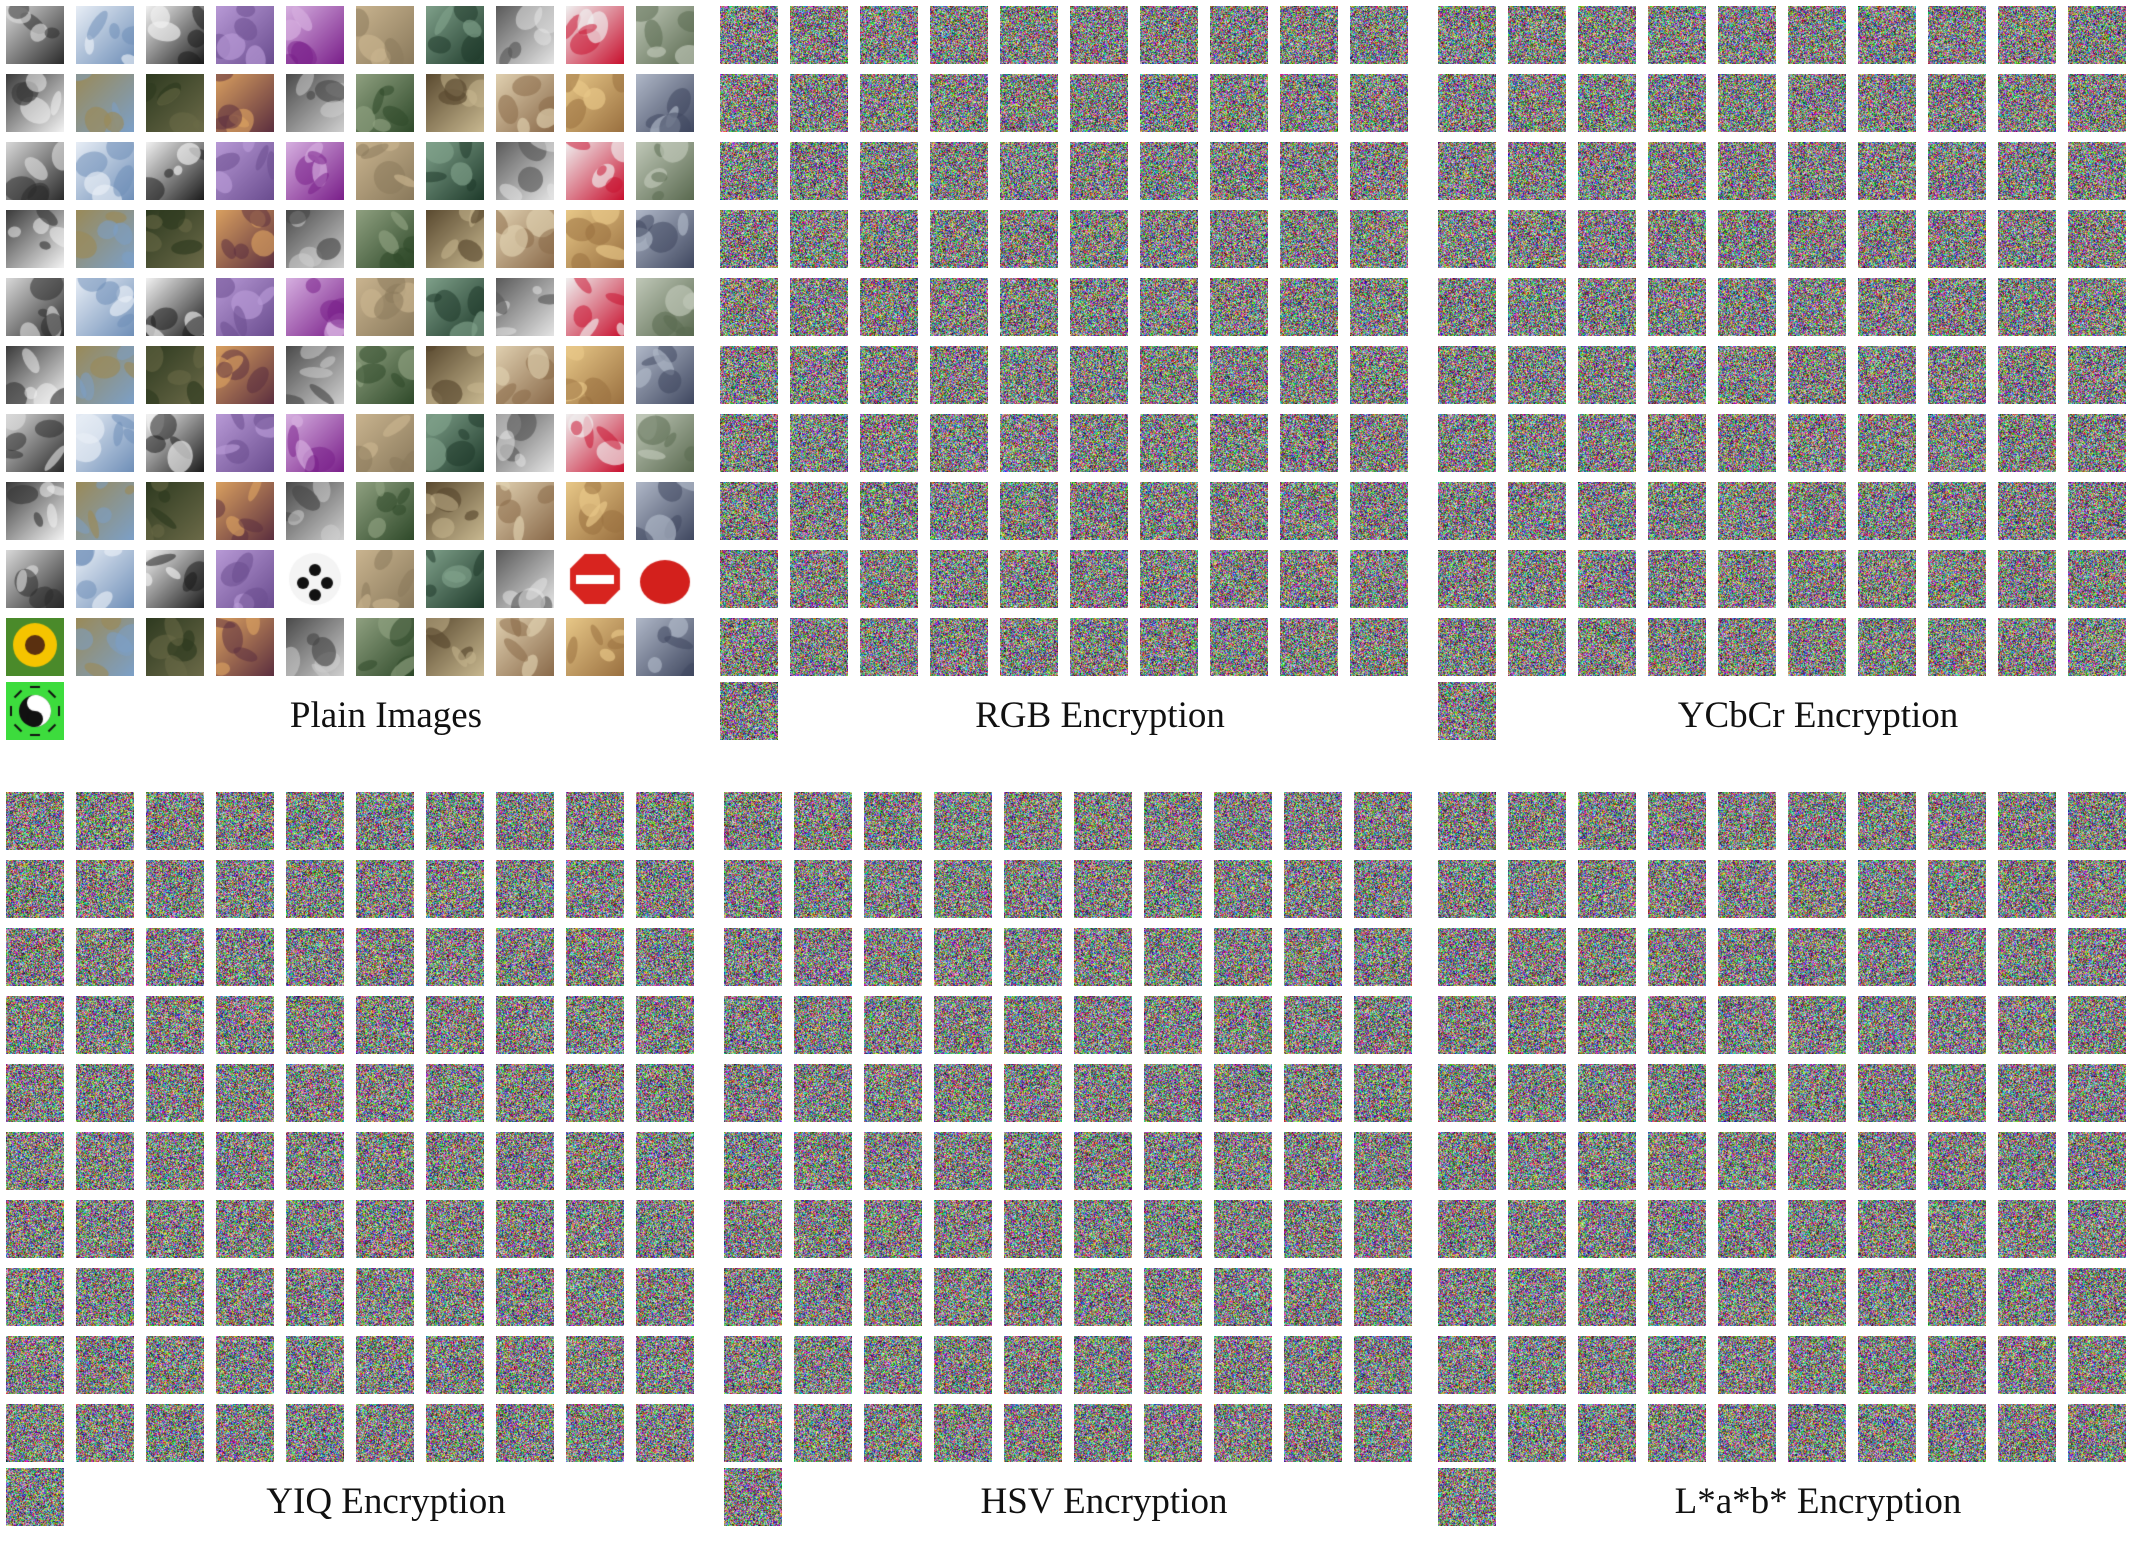 The width and height of the screenshot is (2129, 1549). Describe the element at coordinates (665, 35) in the screenshot. I see `plain-image-tile-bonsai` at that location.